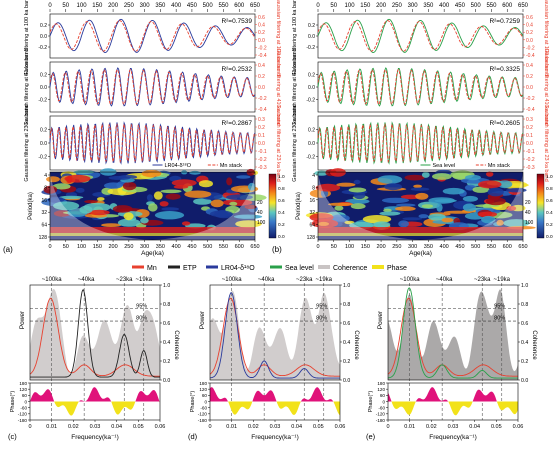  What do you see at coordinates (275, 335) in the screenshot?
I see `coherence-area` at bounding box center [275, 335].